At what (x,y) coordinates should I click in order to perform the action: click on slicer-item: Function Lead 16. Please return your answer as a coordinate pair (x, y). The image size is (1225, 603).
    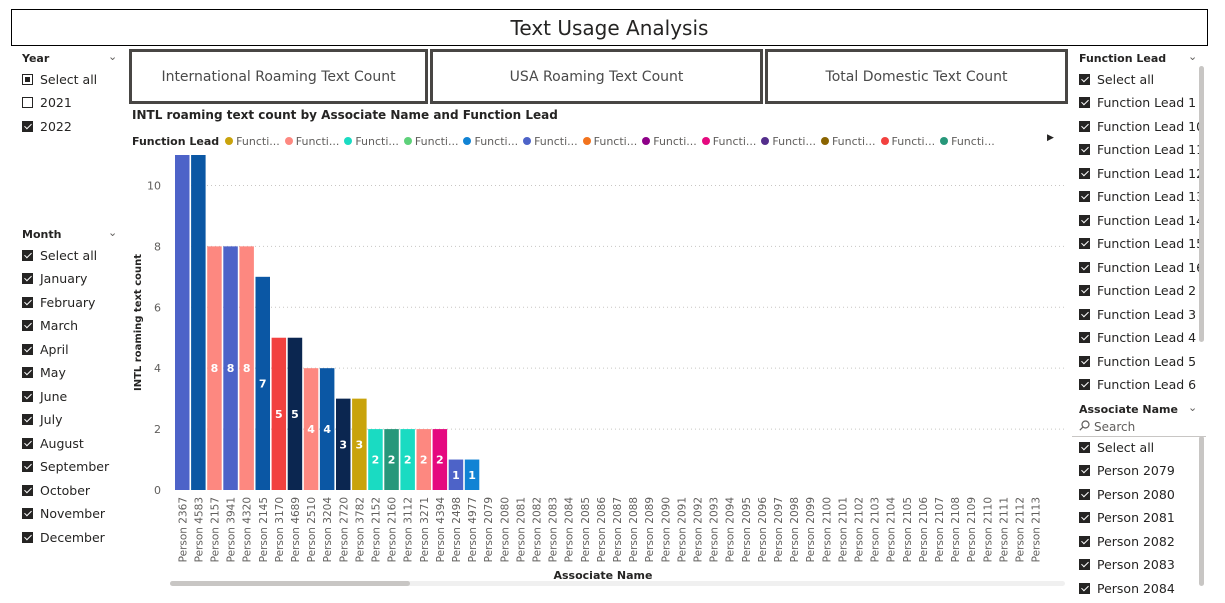
    Looking at the image, I should click on (1141, 267).